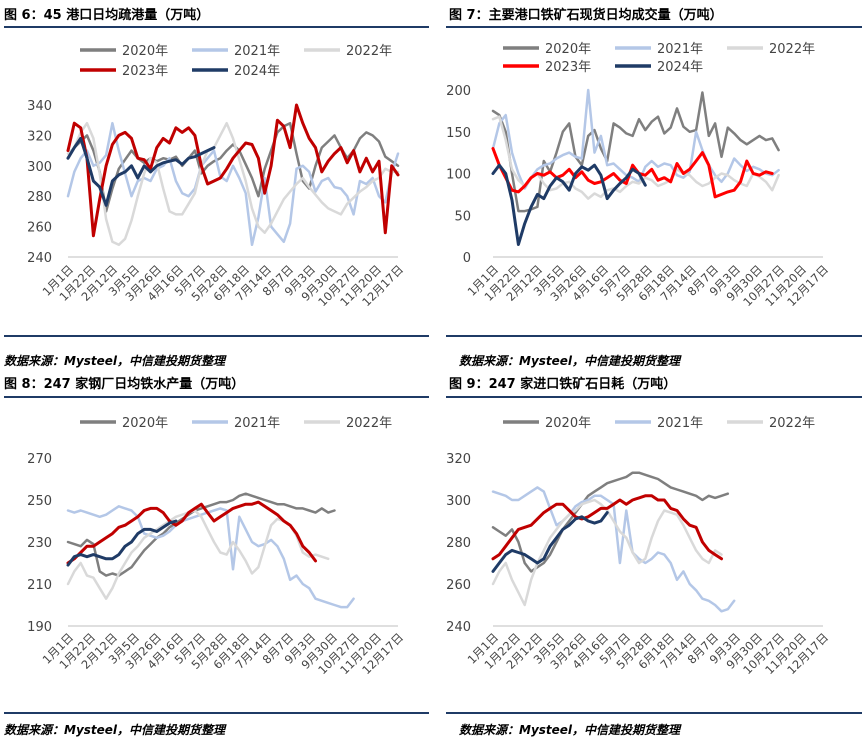  Describe the element at coordinates (124, 384) in the screenshot. I see `chart-8-title: 图 8：247 家钢厂日均铁水产量（万吨）` at that location.